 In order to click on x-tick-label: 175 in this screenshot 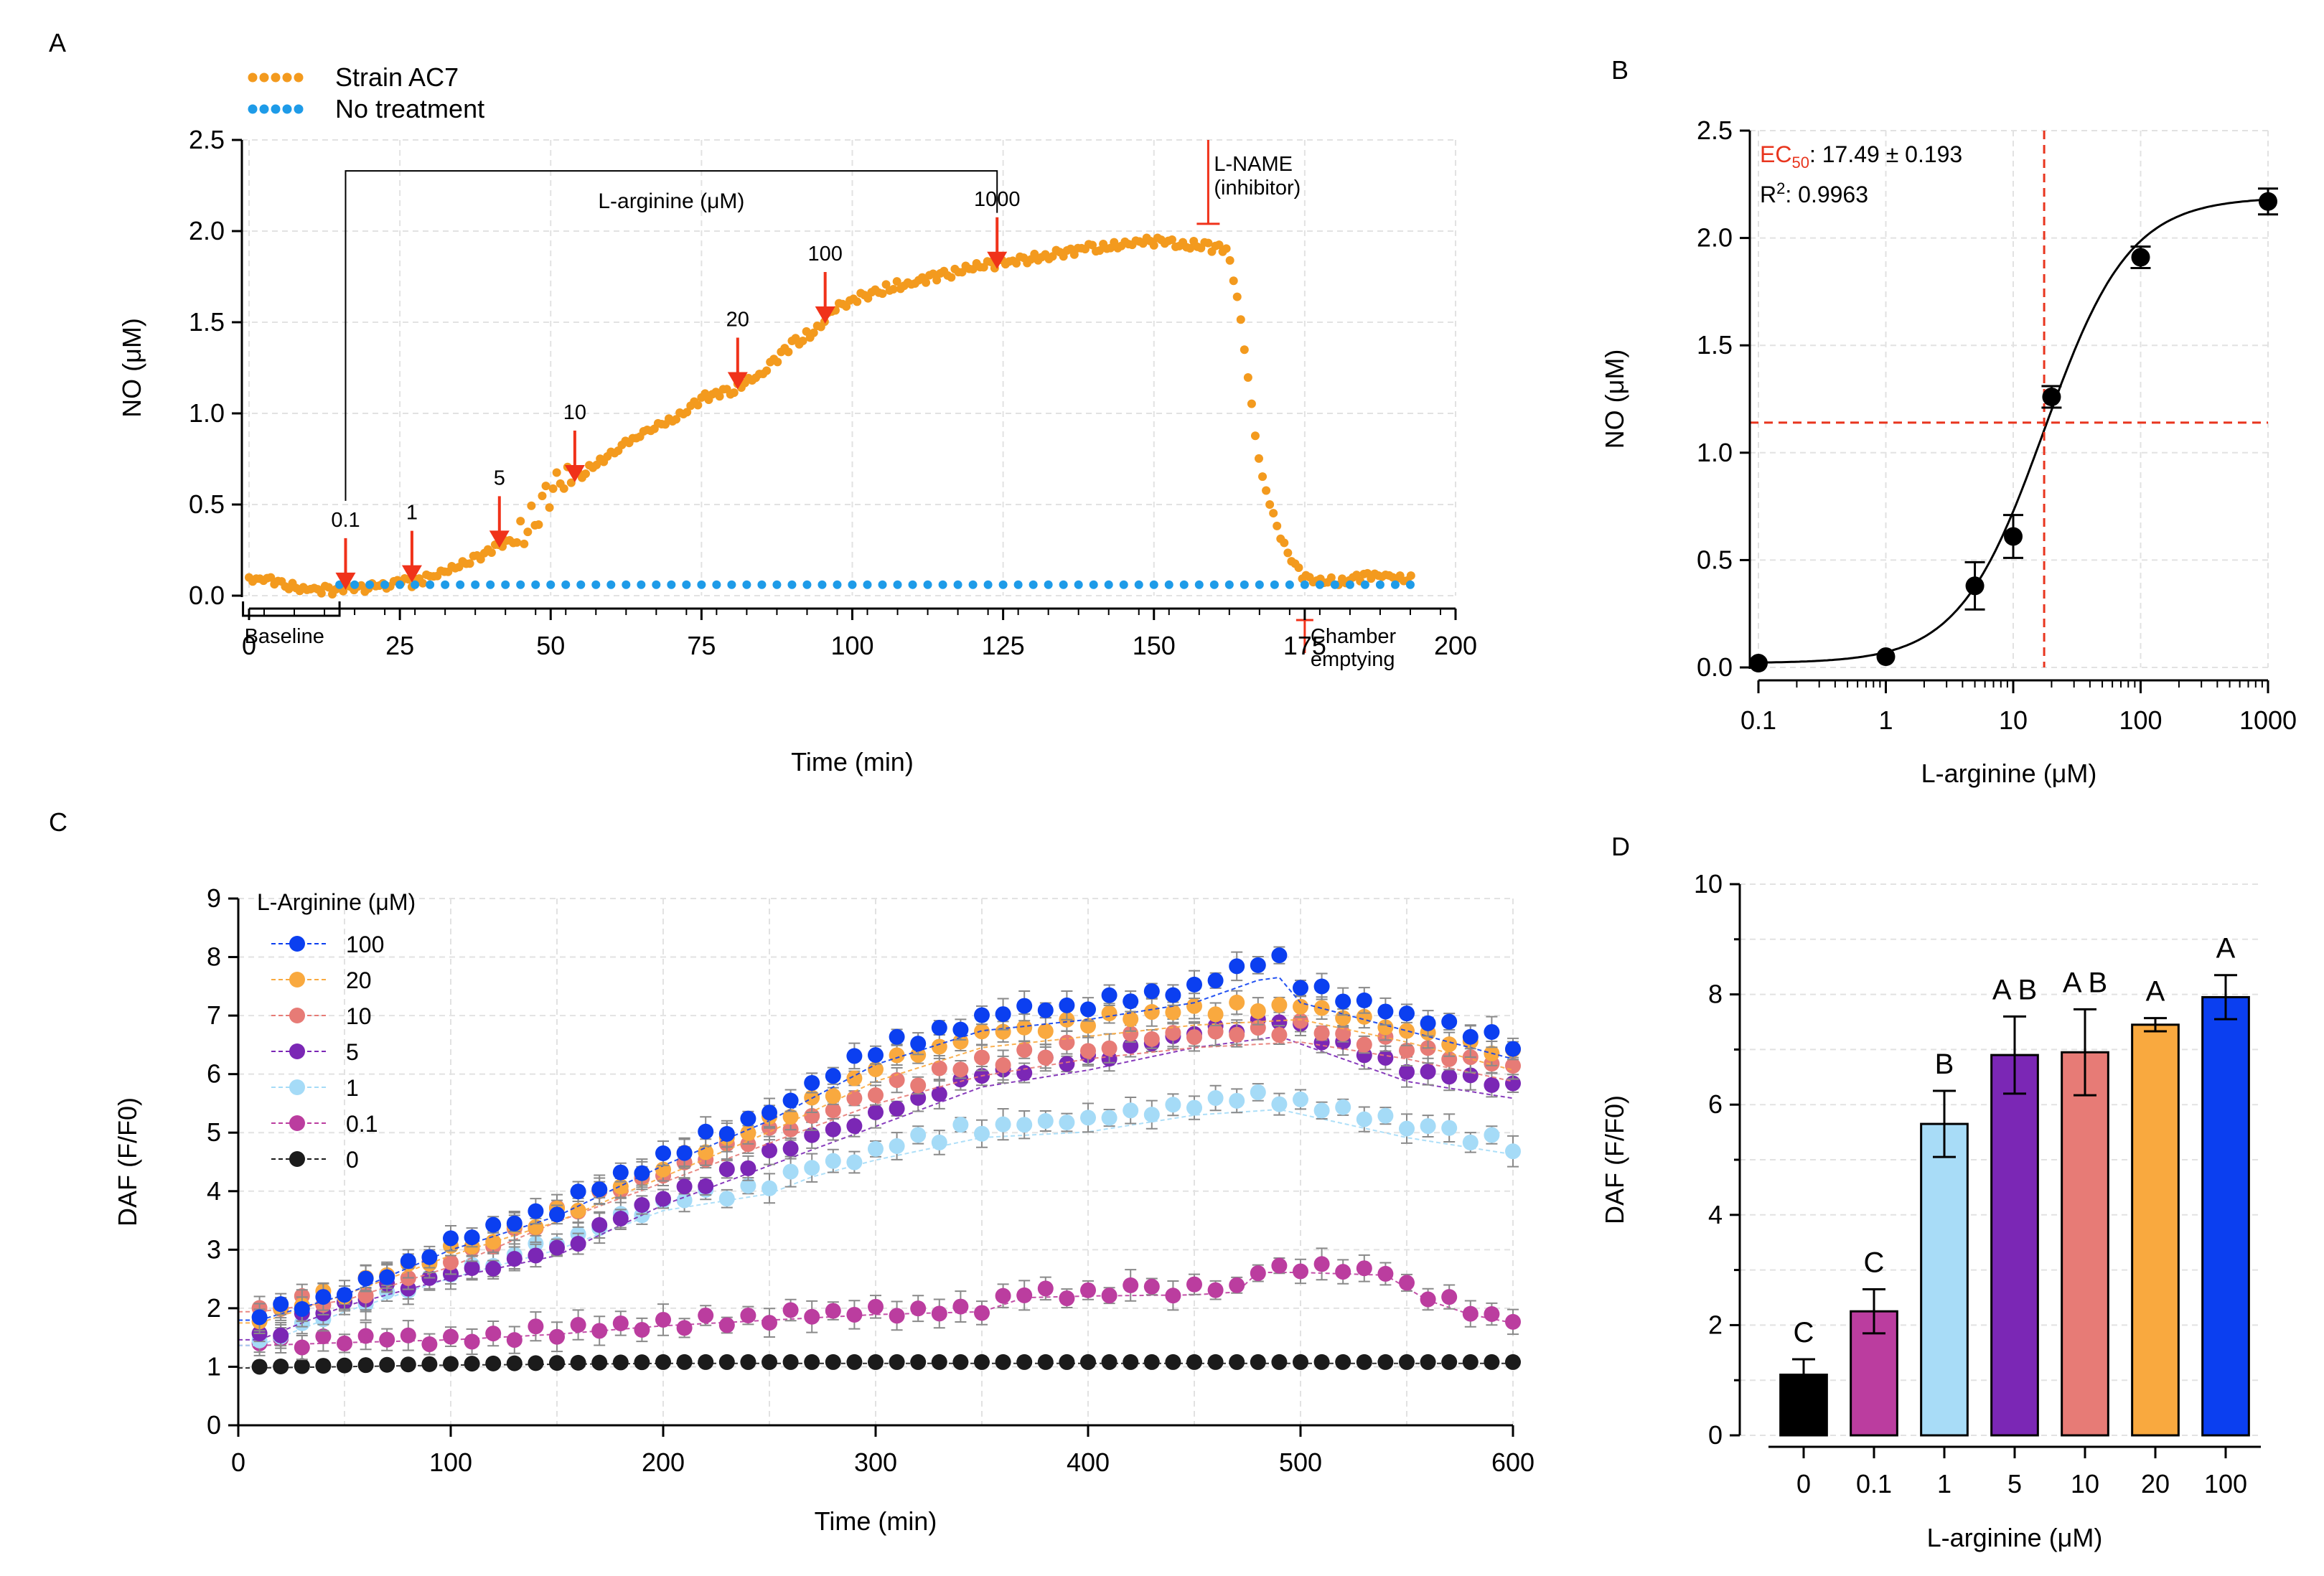, I will do `click(1304, 645)`.